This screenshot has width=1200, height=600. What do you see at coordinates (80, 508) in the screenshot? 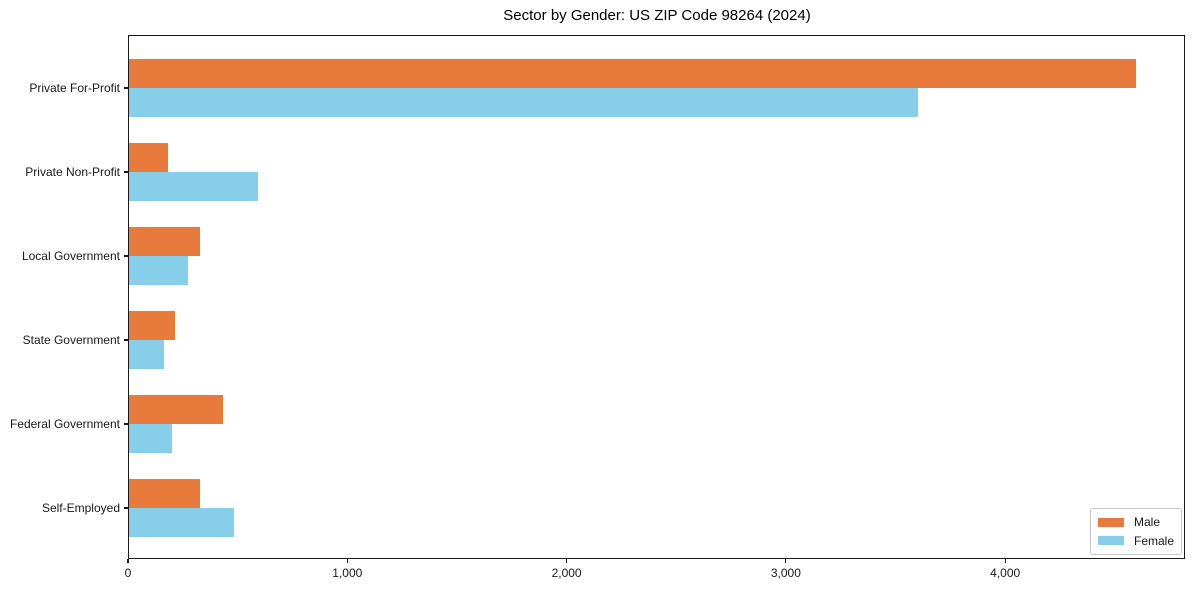
I see `y-tick-label: Self-Employed` at bounding box center [80, 508].